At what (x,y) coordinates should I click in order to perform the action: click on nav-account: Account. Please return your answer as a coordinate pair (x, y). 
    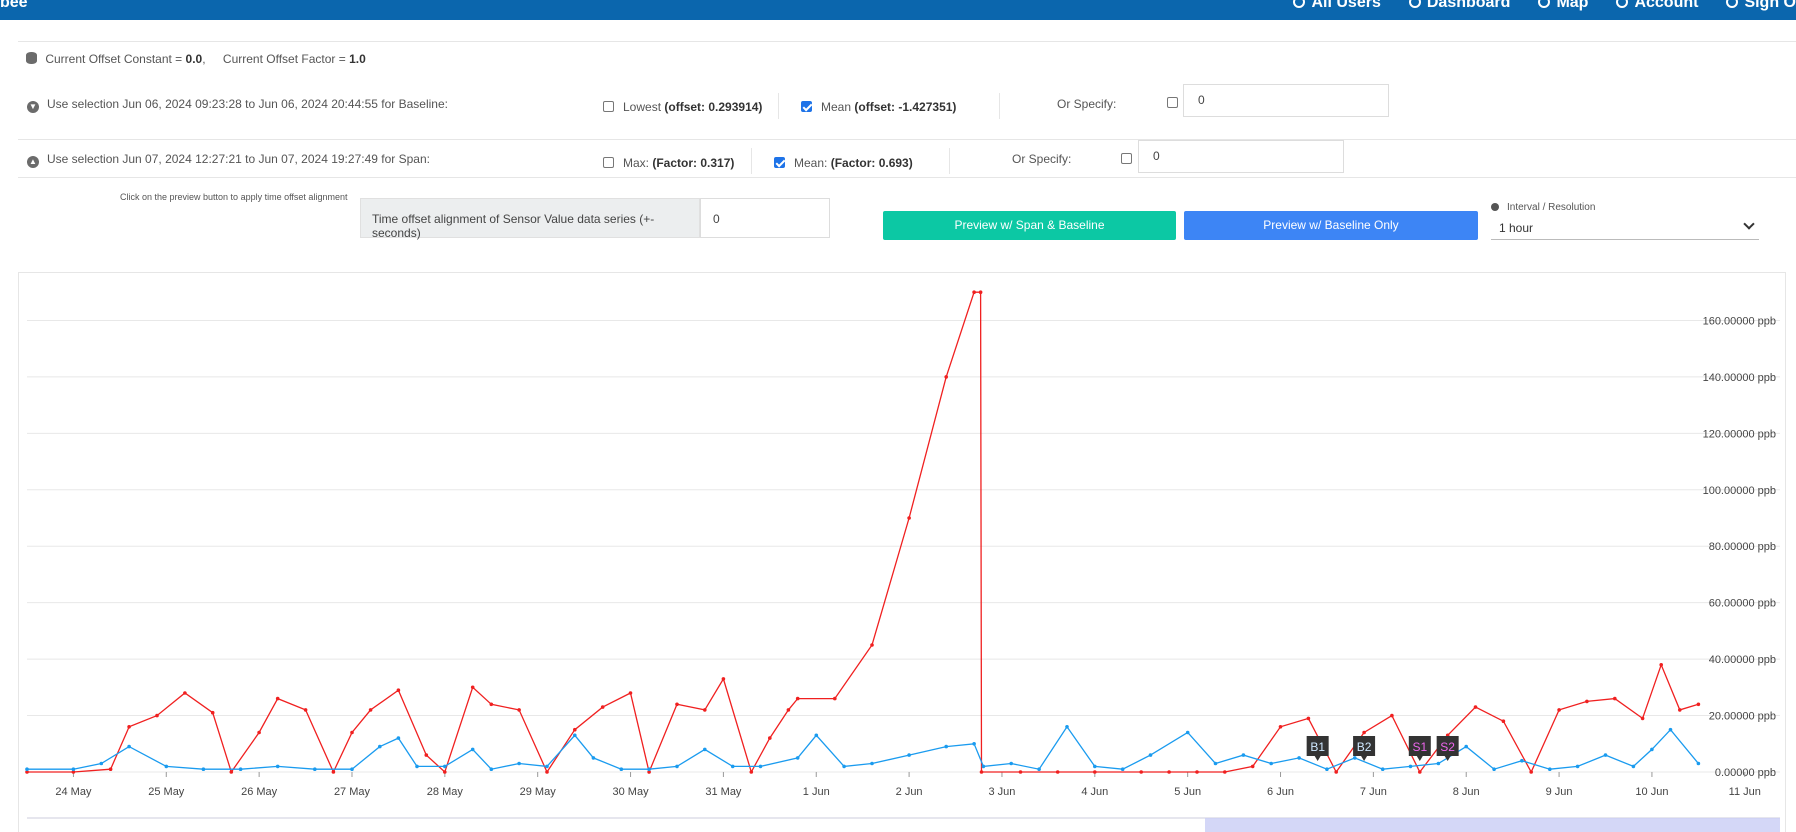
    Looking at the image, I should click on (1657, 6).